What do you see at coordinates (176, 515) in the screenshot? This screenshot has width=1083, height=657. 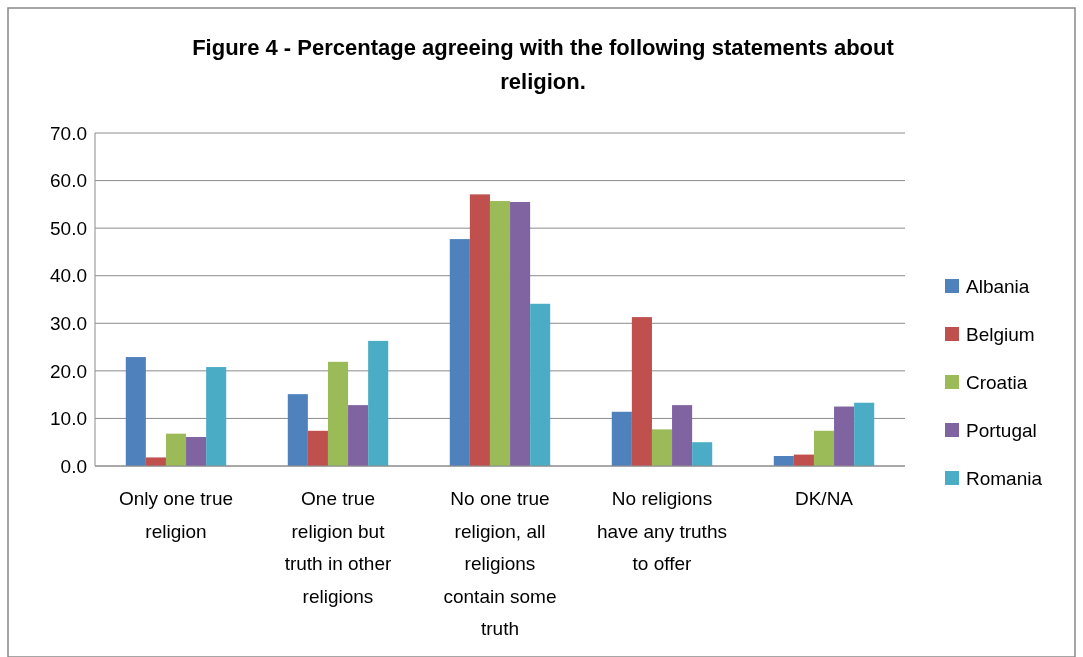 I see `x-tick-label: Only one true religion` at bounding box center [176, 515].